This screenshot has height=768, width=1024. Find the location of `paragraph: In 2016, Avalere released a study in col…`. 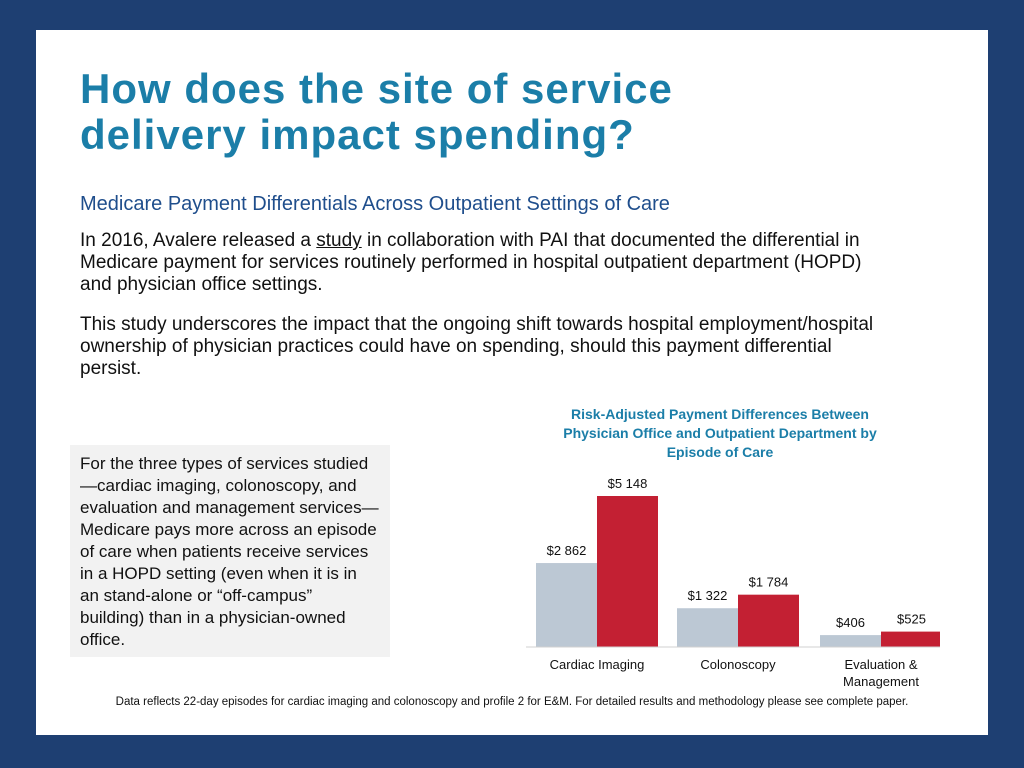

paragraph: In 2016, Avalere released a study in col… is located at coordinates (480, 263).